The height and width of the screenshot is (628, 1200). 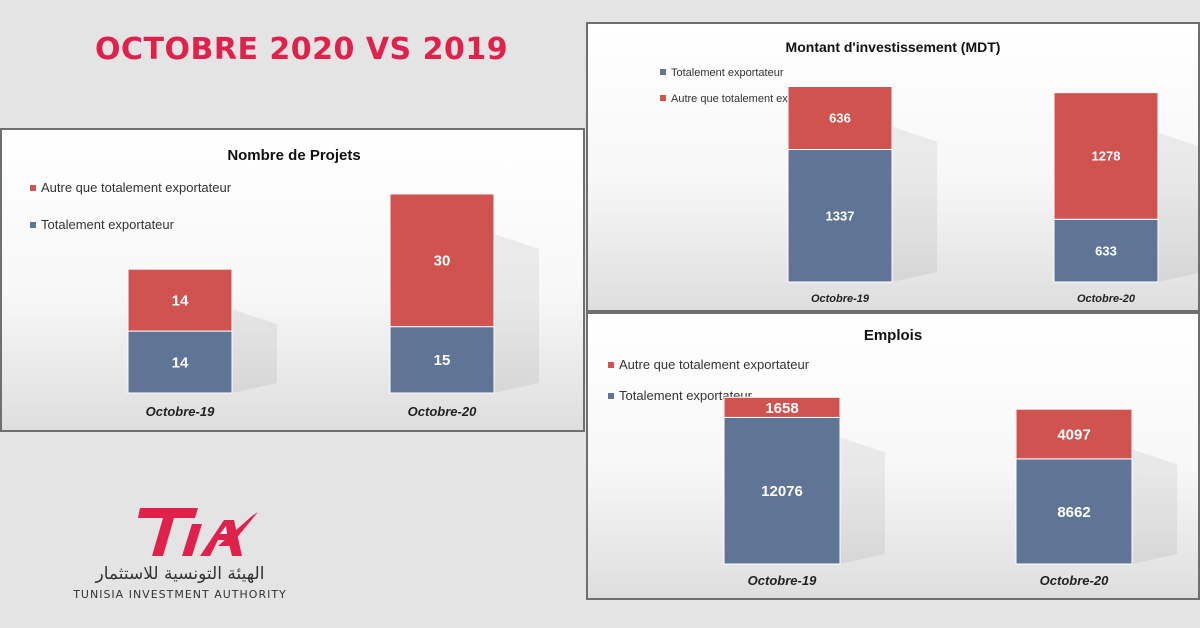 What do you see at coordinates (840, 215) in the screenshot?
I see `data-label: 1337` at bounding box center [840, 215].